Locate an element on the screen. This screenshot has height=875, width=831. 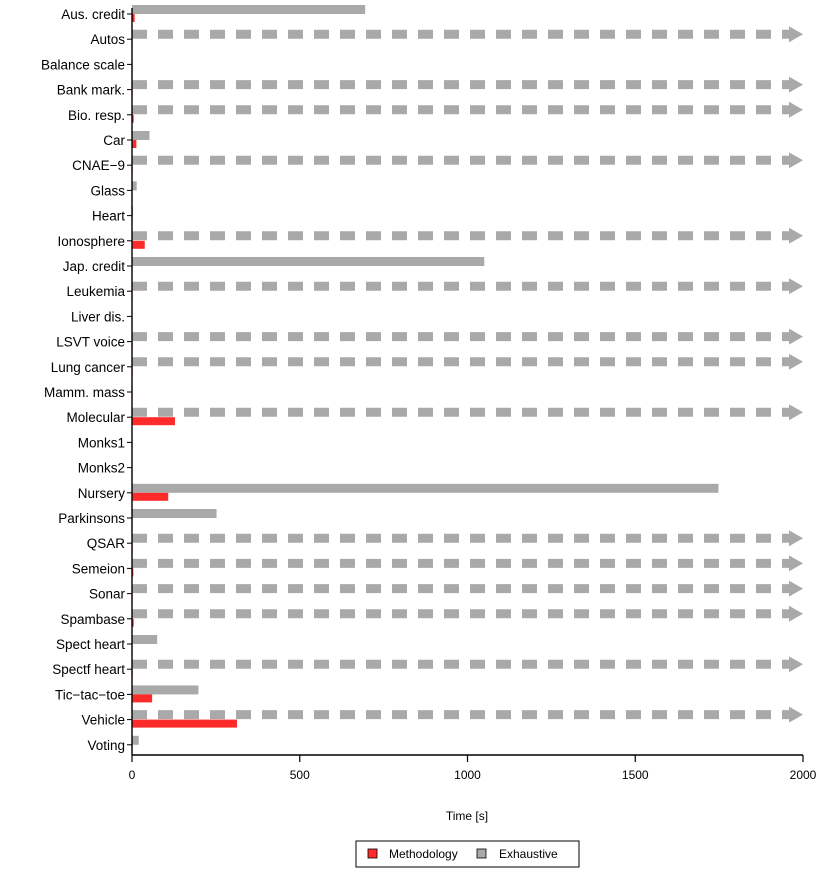
exhaustive-bar-parkinsons is located at coordinates (174, 513).